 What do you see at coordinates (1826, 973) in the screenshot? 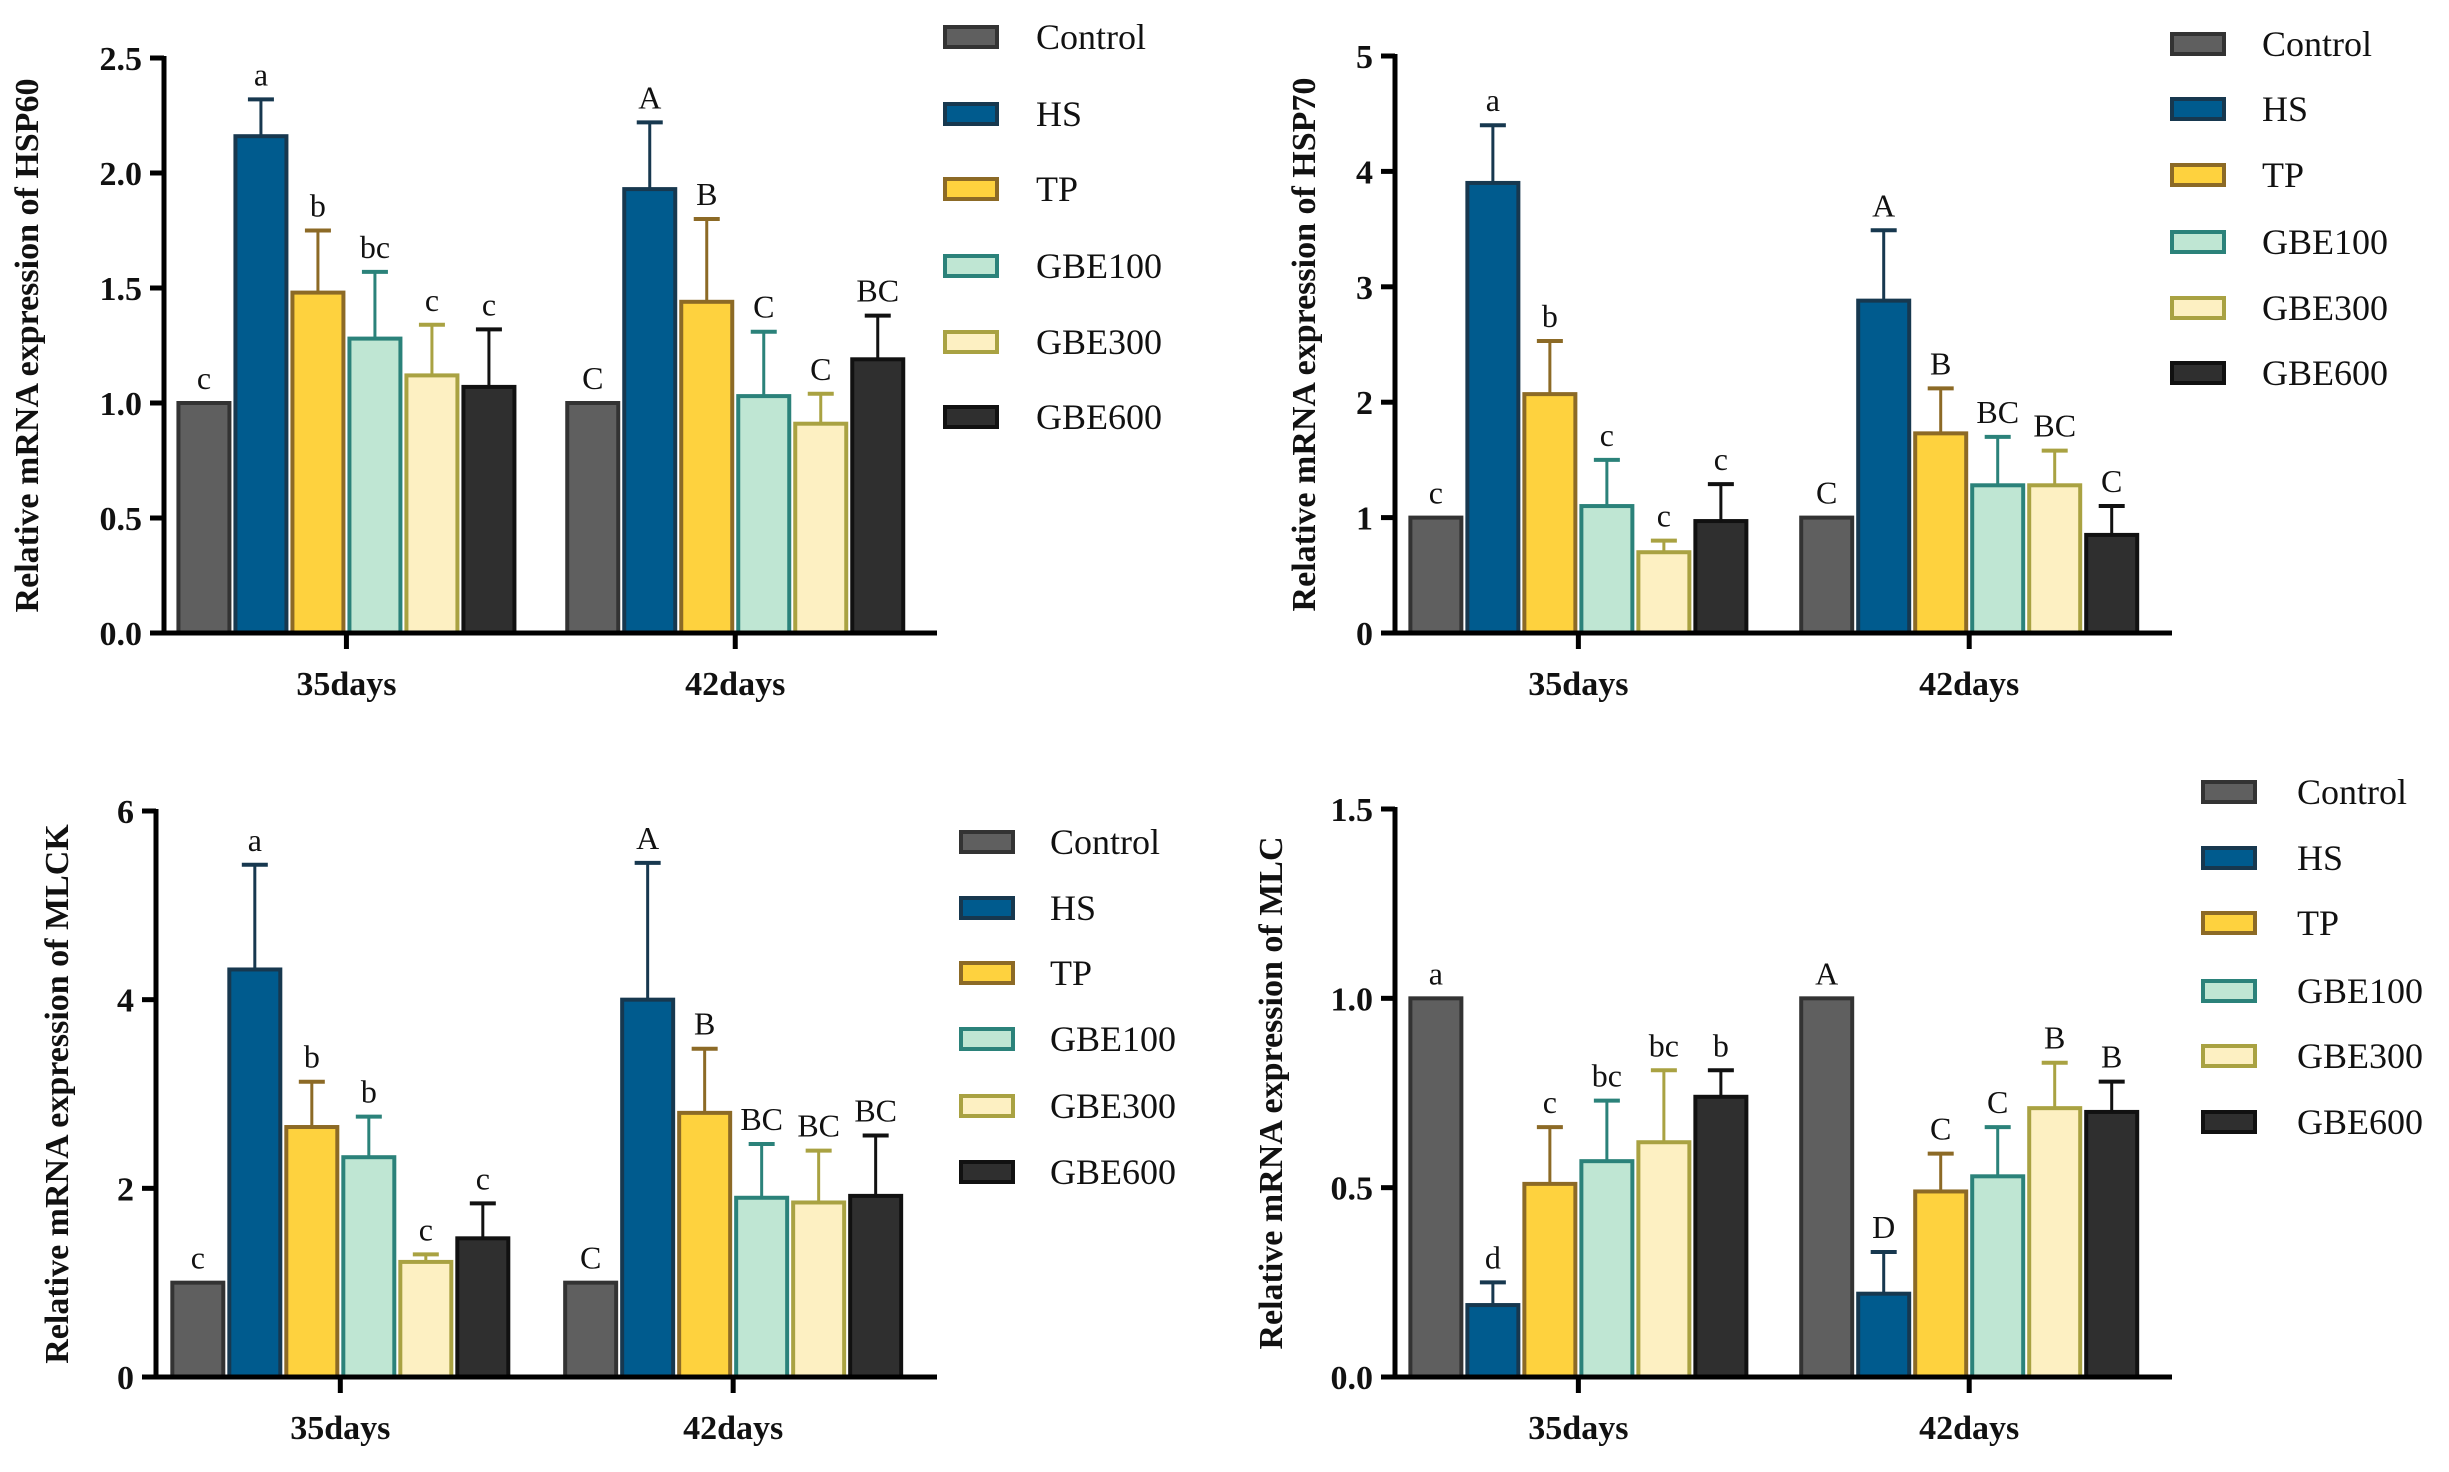
I see `significance-letter: A` at bounding box center [1826, 973].